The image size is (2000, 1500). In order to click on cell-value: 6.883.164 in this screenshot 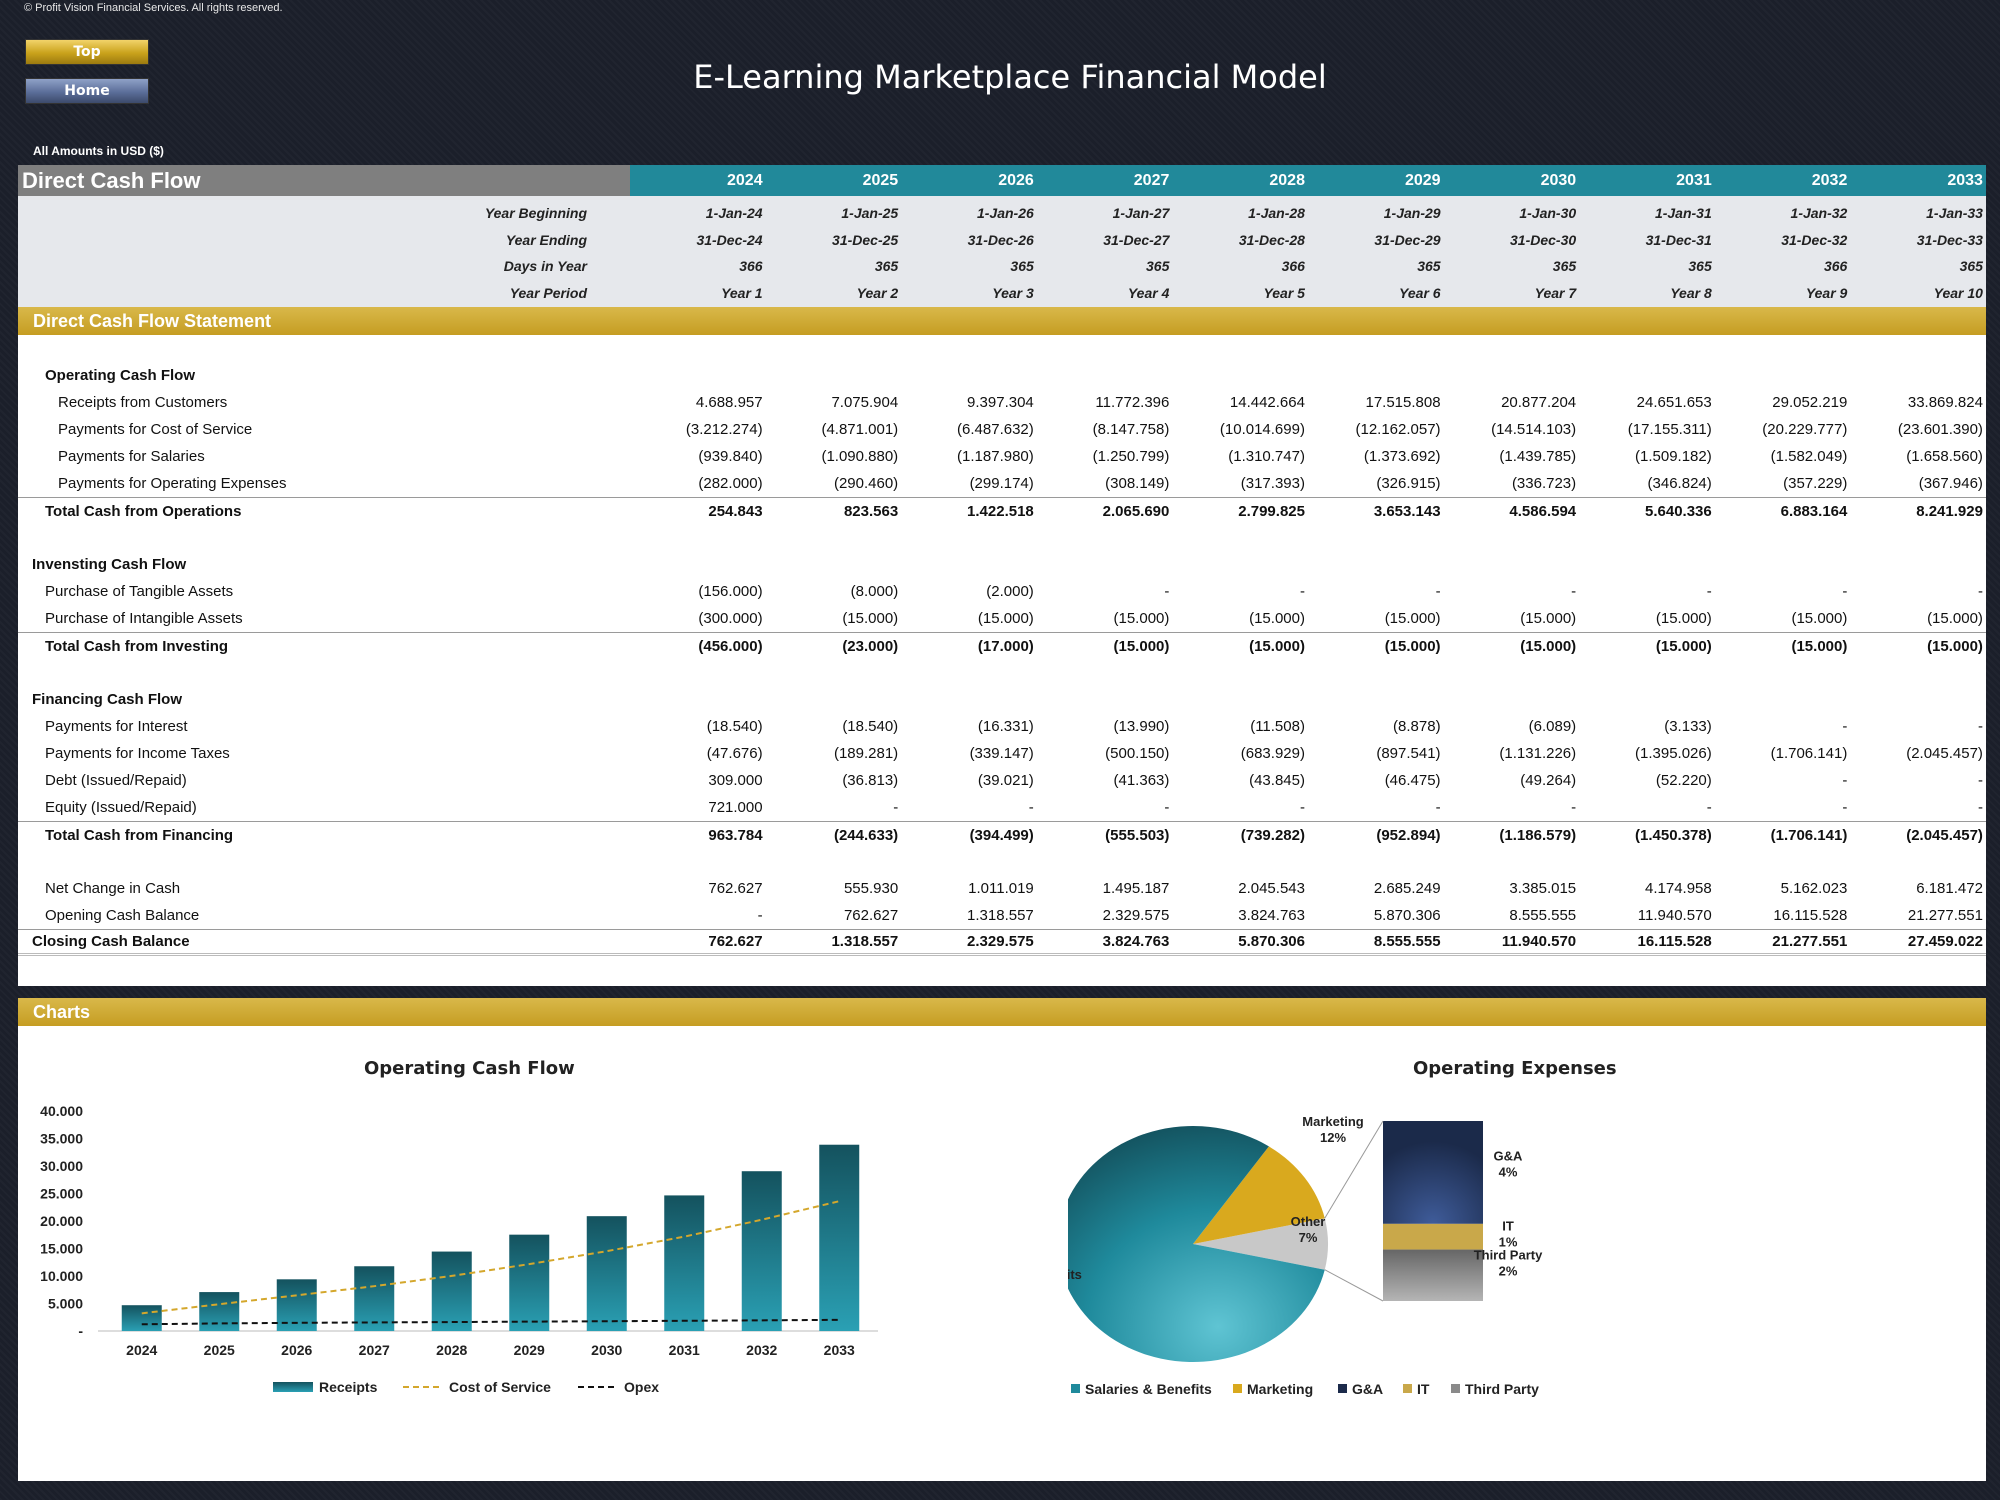, I will do `click(1814, 511)`.